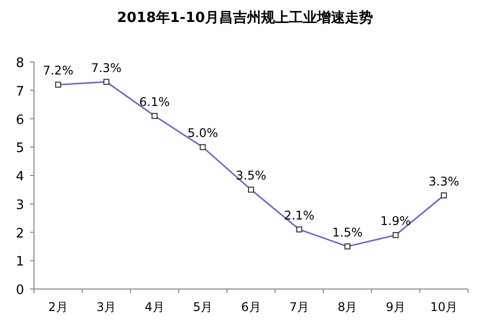 This screenshot has height=324, width=490. I want to click on x-tick-label: 8月, so click(348, 307).